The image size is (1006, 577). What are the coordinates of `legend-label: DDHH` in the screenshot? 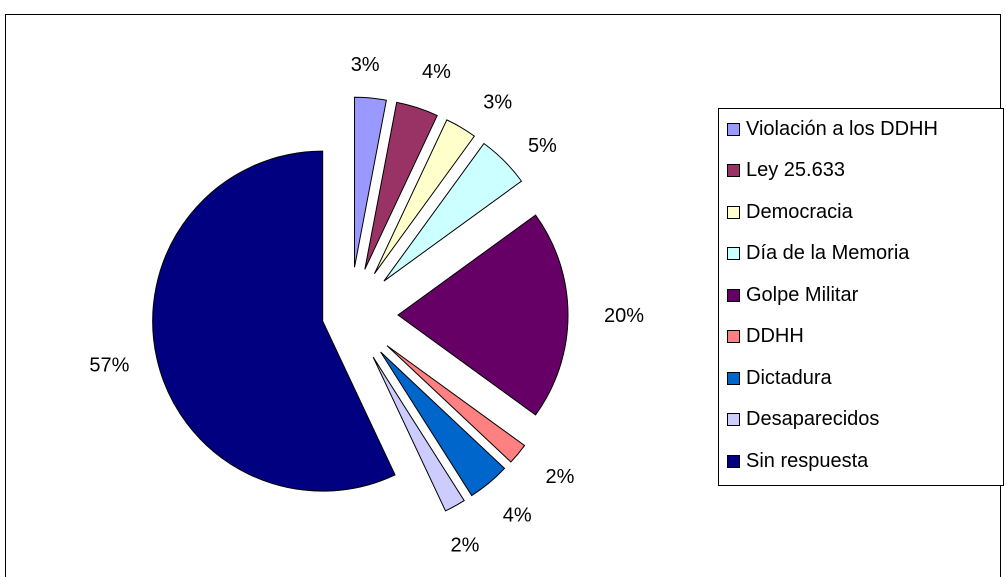 It's located at (775, 335).